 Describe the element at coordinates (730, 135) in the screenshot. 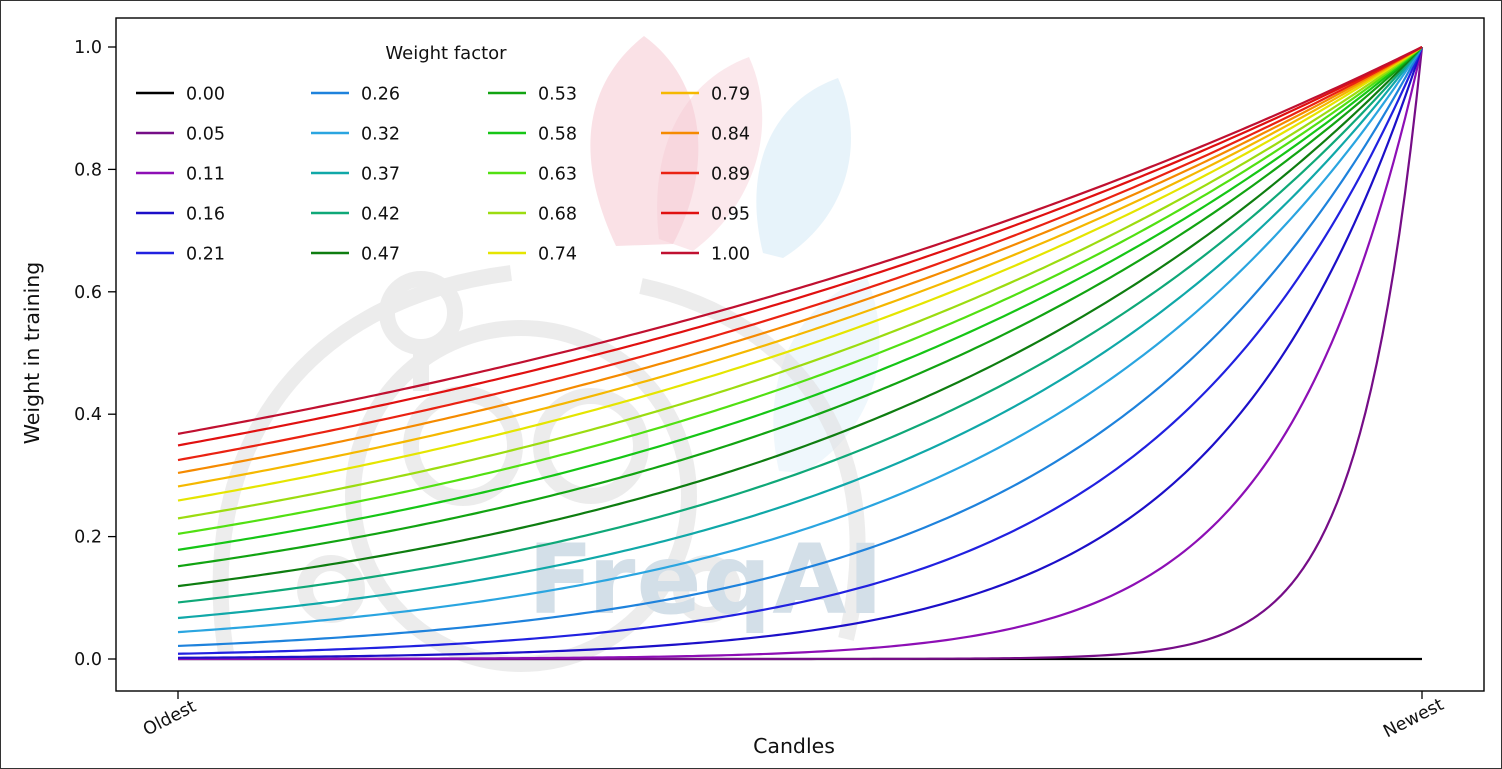

I see `legend-label: 0.84` at that location.